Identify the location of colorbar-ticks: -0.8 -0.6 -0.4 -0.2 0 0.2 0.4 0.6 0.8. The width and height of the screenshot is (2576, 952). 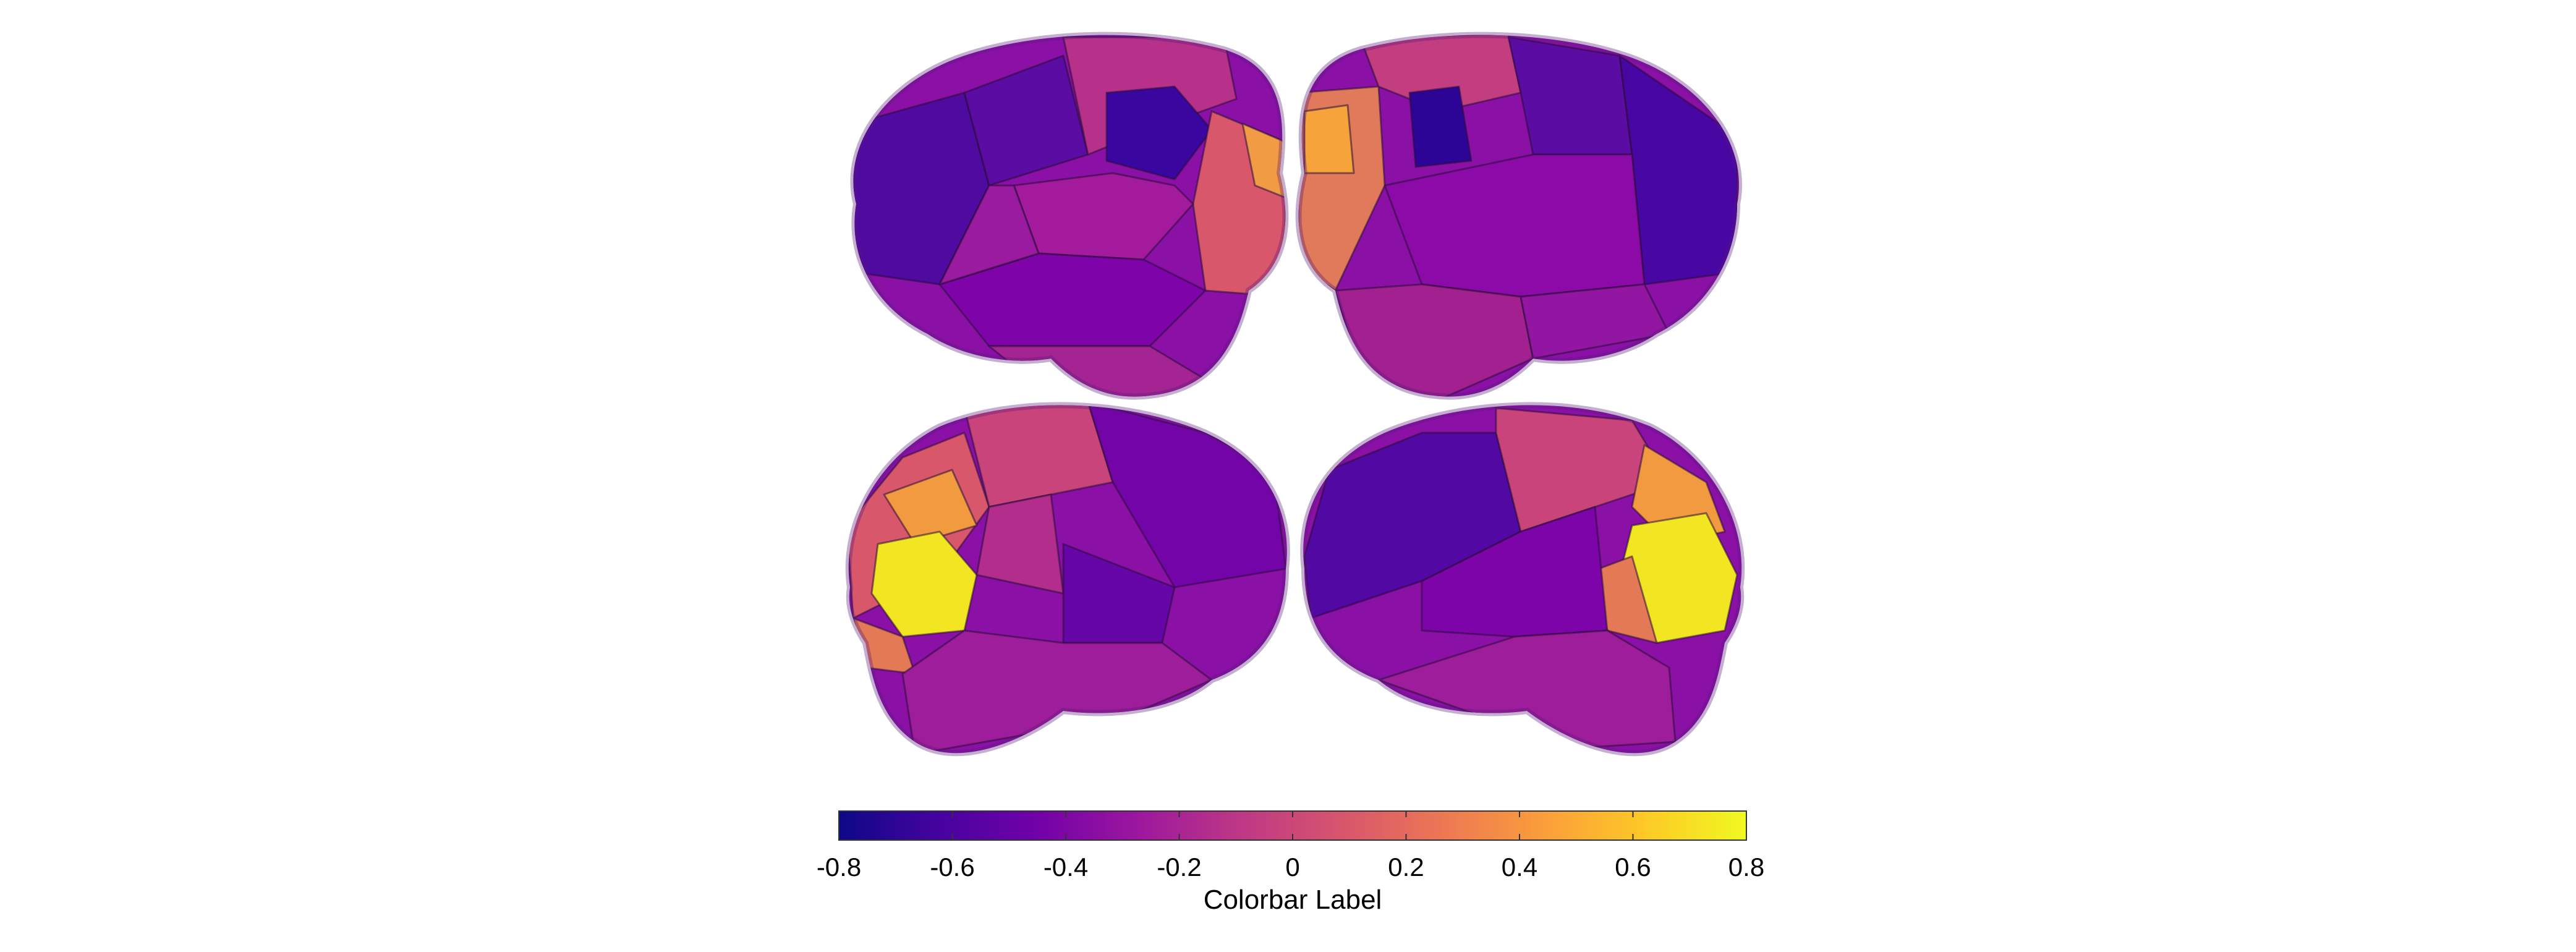
(1290, 846).